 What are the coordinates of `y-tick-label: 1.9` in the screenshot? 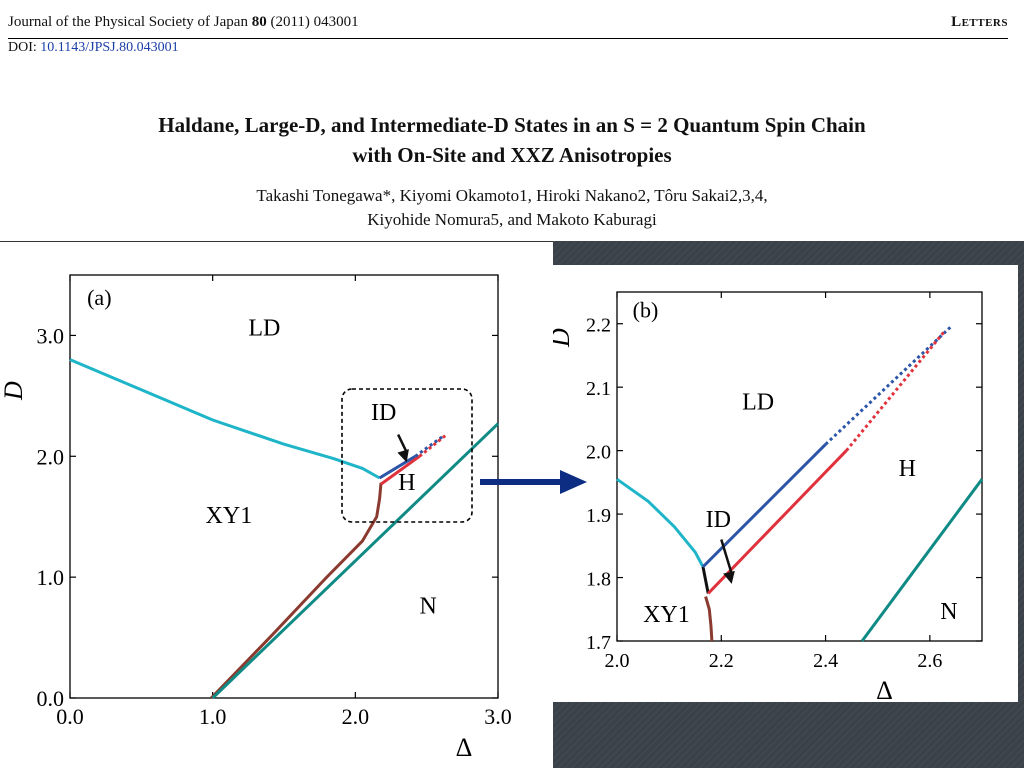 It's located at (598, 516).